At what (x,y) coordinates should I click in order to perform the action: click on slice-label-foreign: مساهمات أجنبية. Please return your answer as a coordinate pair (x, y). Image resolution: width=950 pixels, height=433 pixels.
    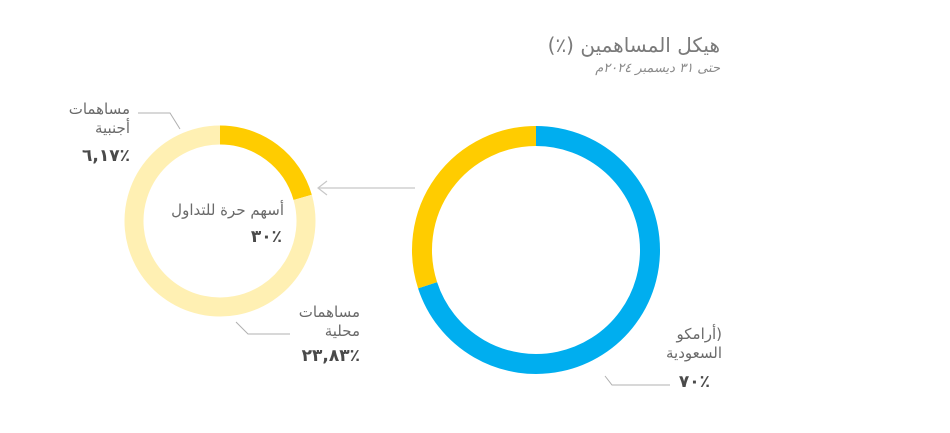
    Looking at the image, I should click on (99, 119).